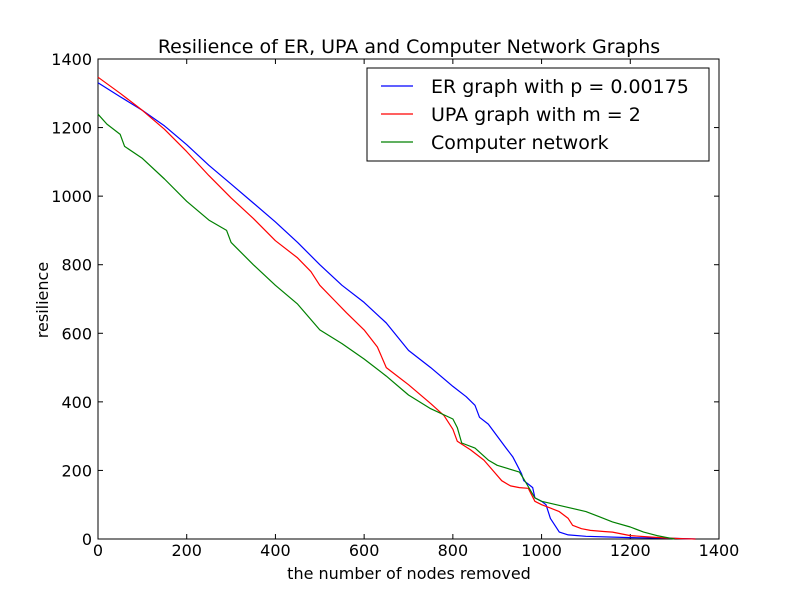  What do you see at coordinates (87, 539) in the screenshot?
I see `y-tick-label: 0` at bounding box center [87, 539].